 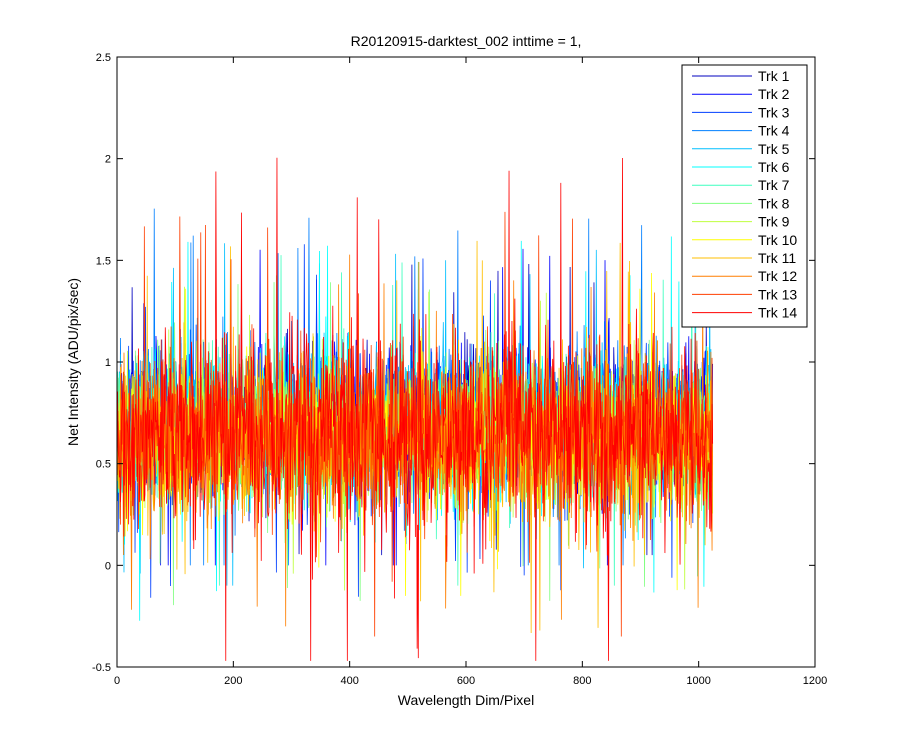 What do you see at coordinates (108, 160) in the screenshot?
I see `y-tick-label: 2` at bounding box center [108, 160].